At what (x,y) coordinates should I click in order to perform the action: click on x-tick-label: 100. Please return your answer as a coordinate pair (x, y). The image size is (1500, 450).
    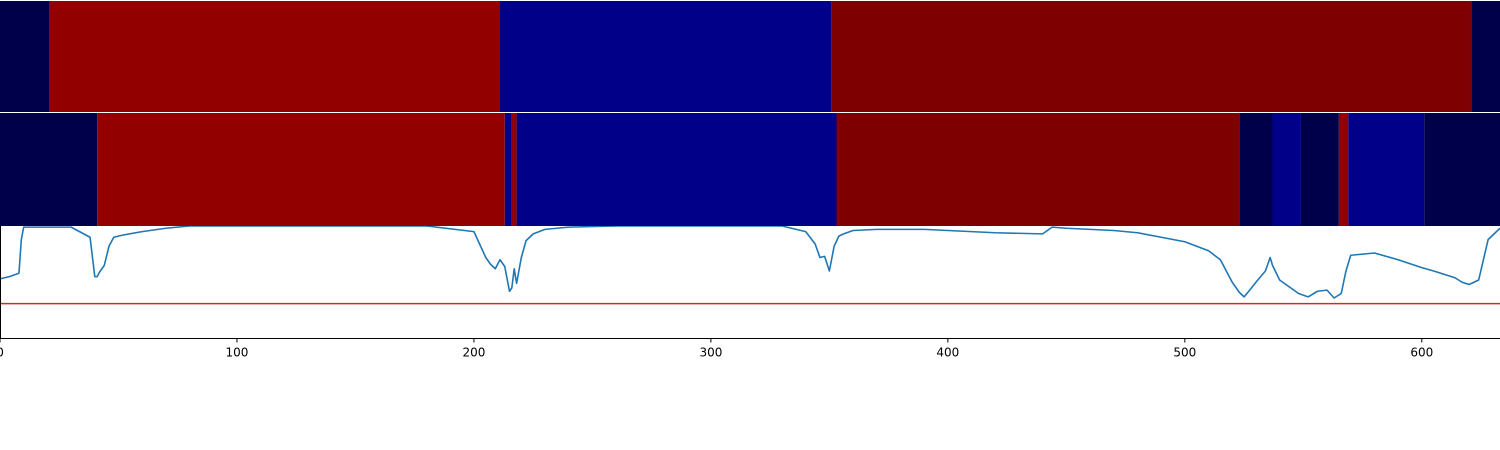
    Looking at the image, I should click on (237, 353).